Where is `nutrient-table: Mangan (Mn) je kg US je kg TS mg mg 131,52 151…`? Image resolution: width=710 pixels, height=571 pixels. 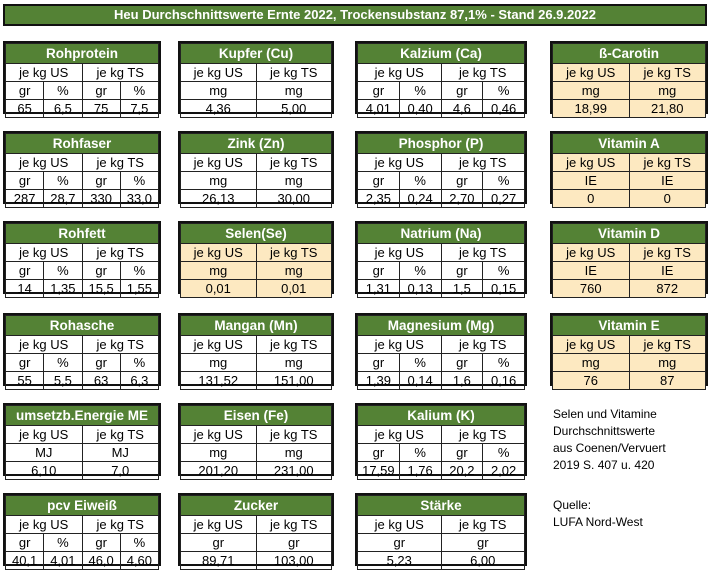 nutrient-table: Mangan (Mn) je kg US je kg TS mg mg 131,52 151… is located at coordinates (256, 351).